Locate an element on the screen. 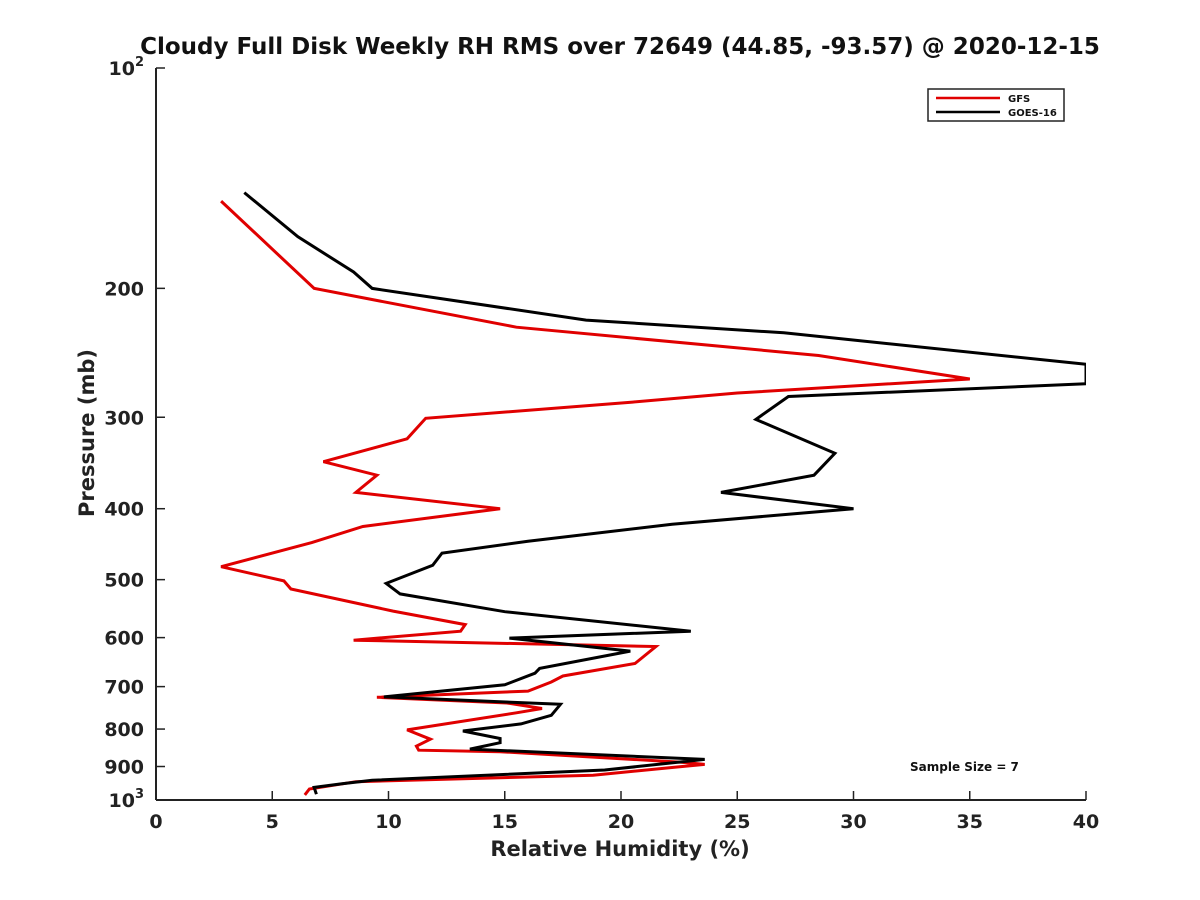 Image resolution: width=1200 pixels, height=900 pixels. y-tick-label: 10³ is located at coordinates (127, 799).